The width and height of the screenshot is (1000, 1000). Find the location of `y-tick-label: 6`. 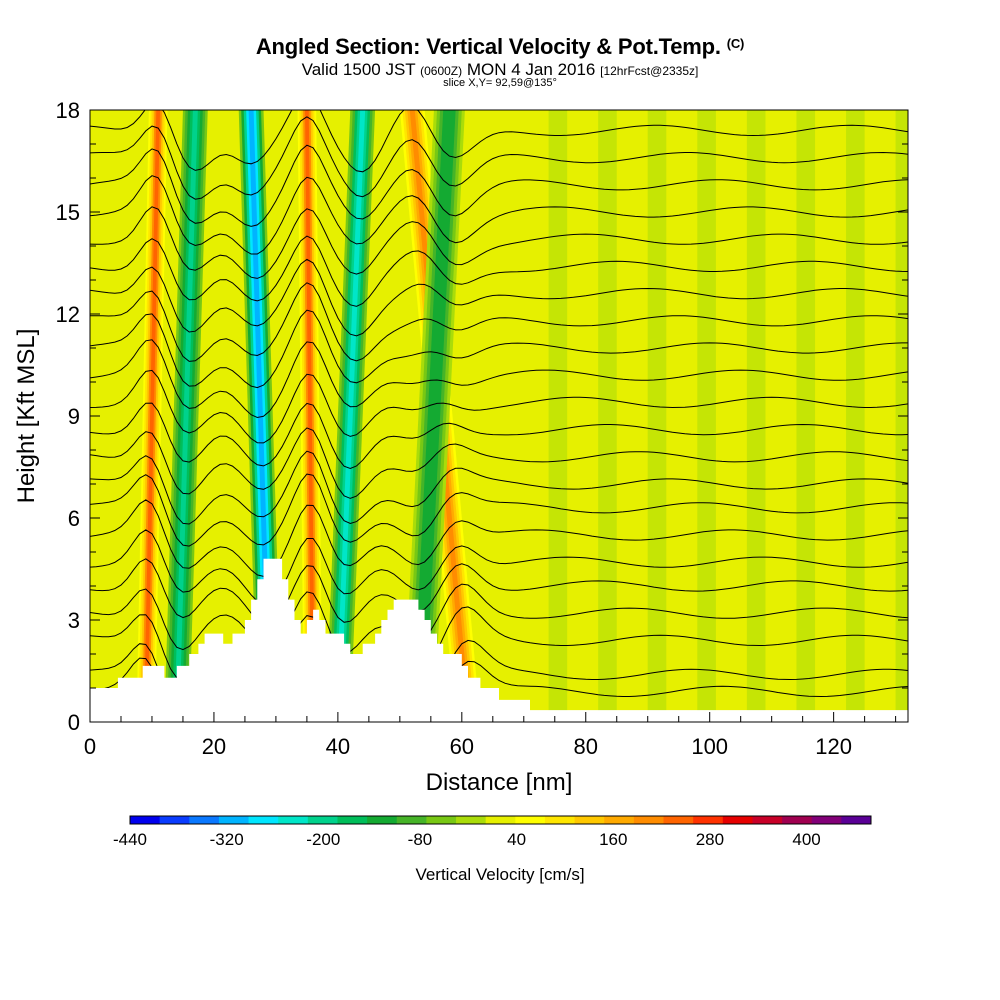

y-tick-label: 6 is located at coordinates (74, 518).